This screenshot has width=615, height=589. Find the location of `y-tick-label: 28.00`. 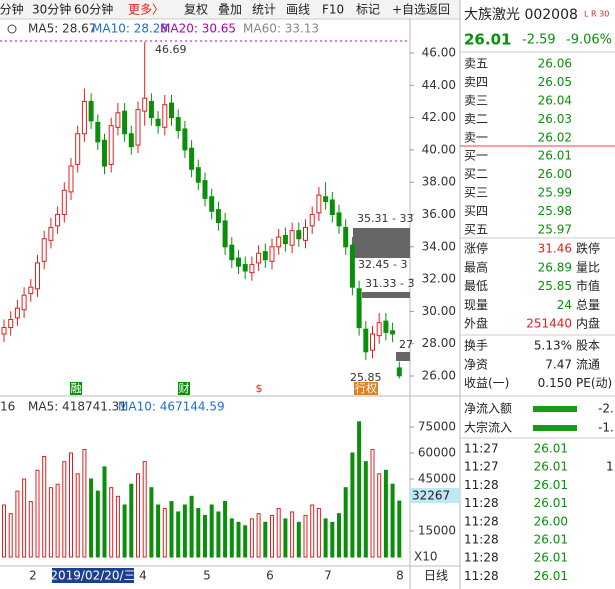

y-tick-label: 28.00 is located at coordinates (439, 343).